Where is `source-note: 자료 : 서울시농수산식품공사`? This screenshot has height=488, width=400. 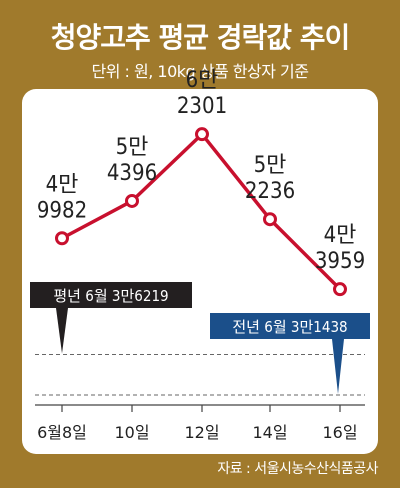
source-note: 자료 : 서울시농수산식품공사 is located at coordinates (297, 469).